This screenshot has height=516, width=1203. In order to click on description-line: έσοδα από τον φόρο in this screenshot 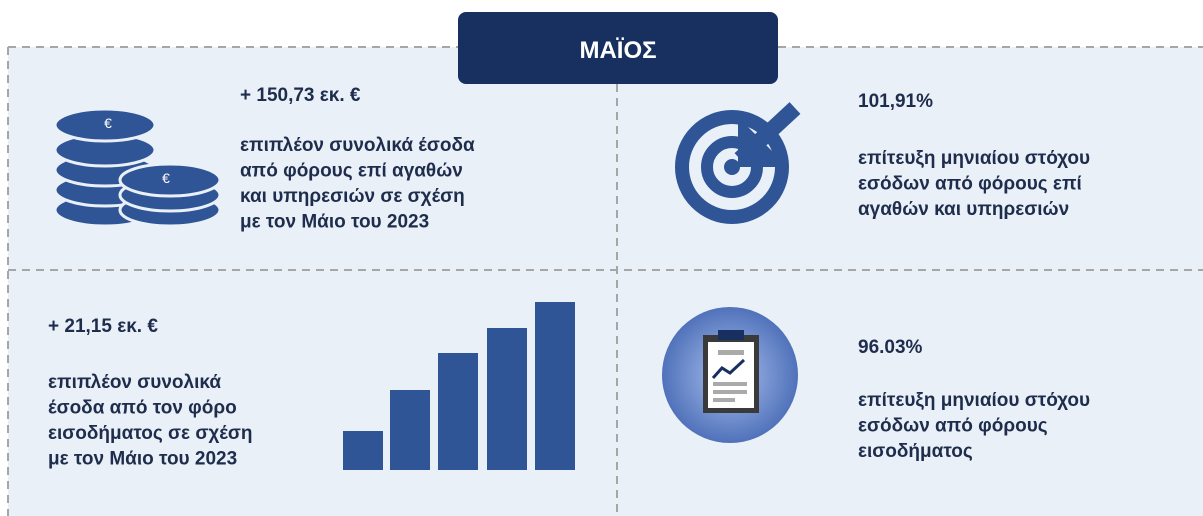, I will do `click(142, 408)`.